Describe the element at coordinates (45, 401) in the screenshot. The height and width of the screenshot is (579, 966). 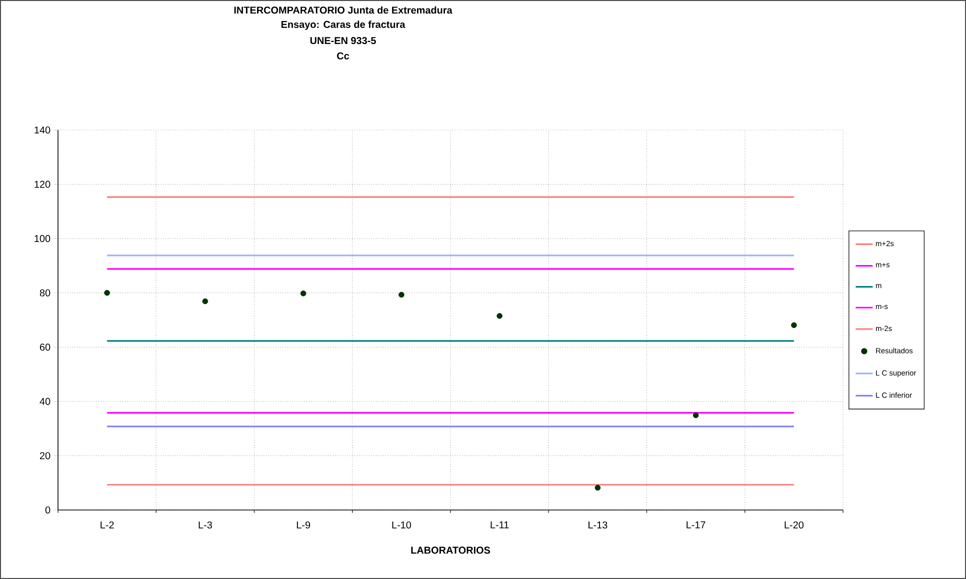
I see `y-tick-label: 40` at that location.